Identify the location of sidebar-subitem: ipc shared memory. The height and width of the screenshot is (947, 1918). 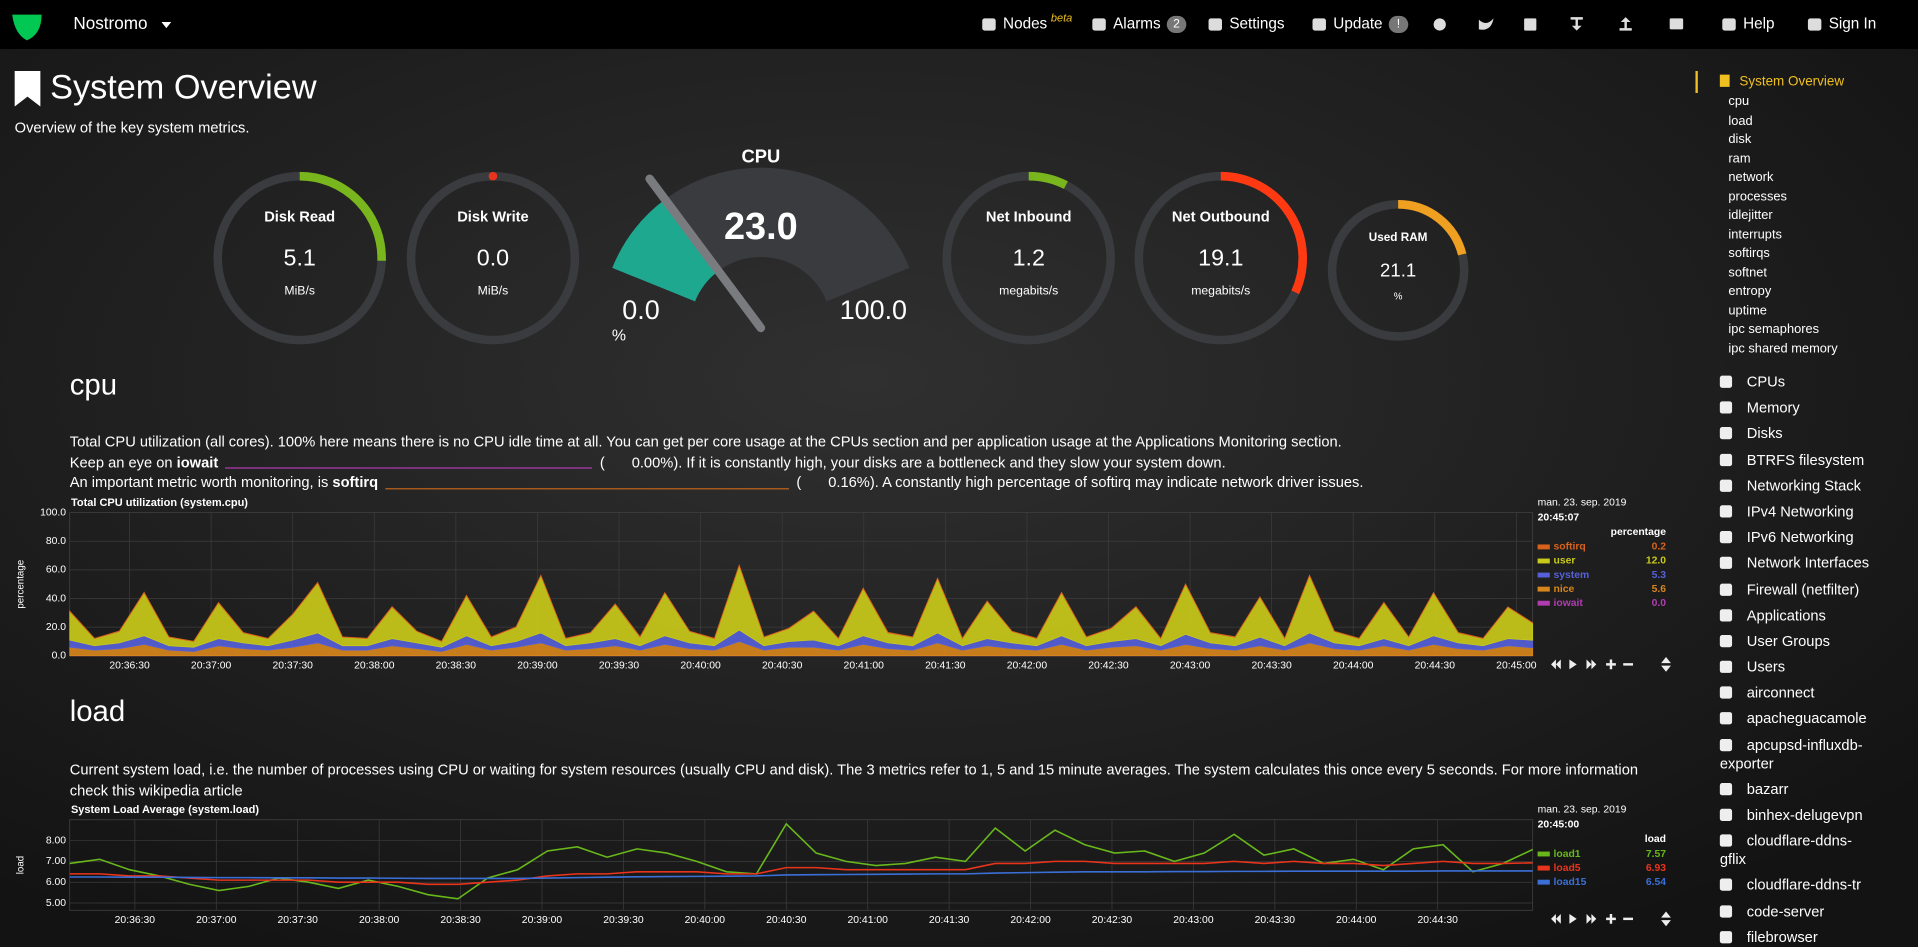
(1783, 348).